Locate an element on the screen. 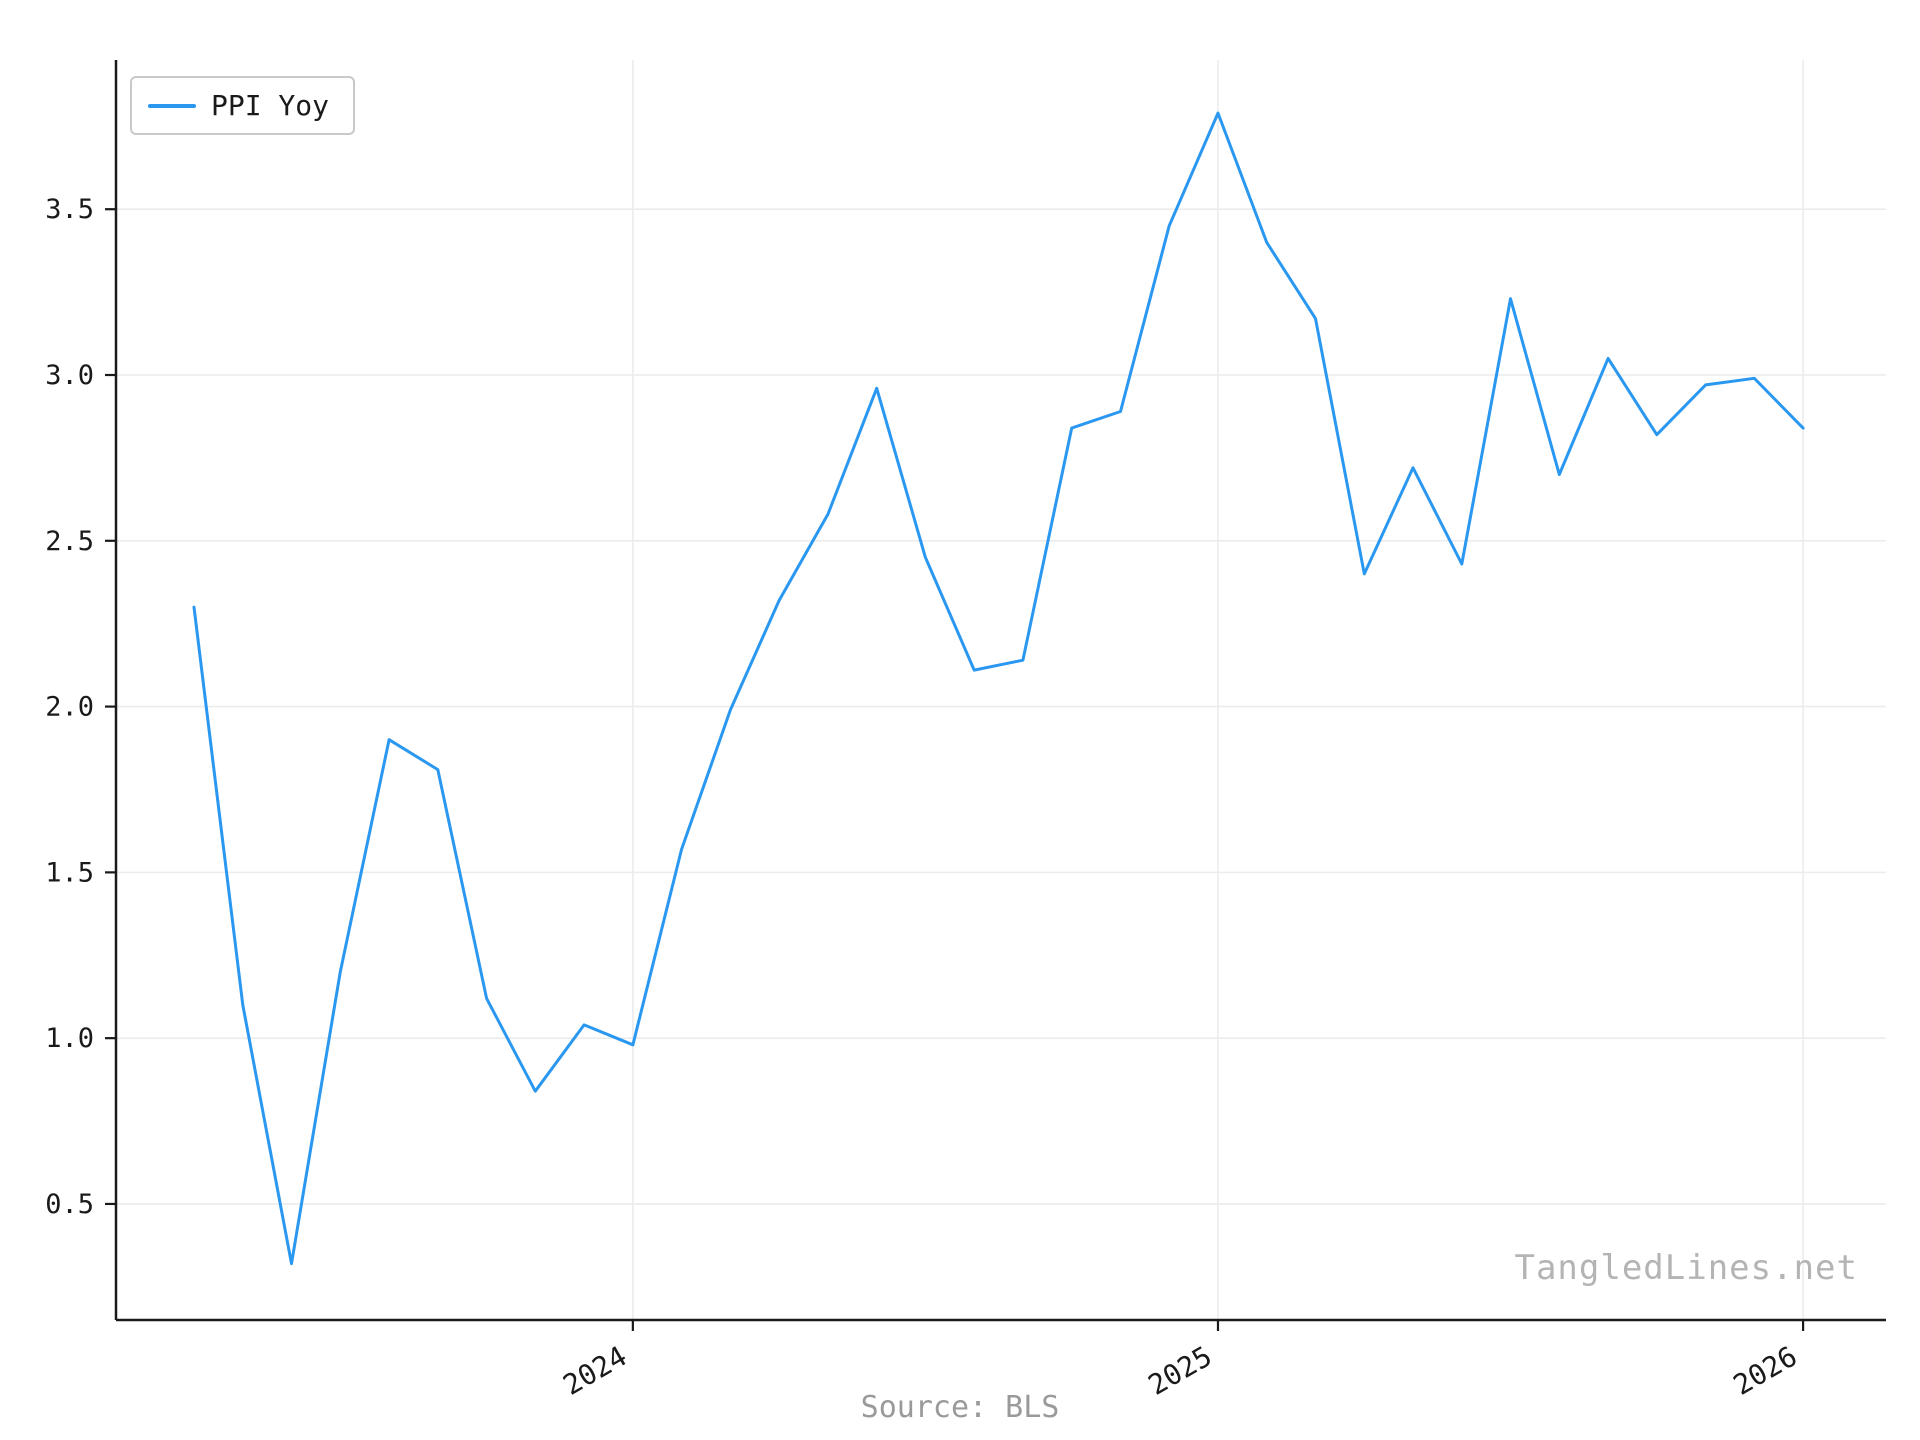  y-tick-label: 0.5 is located at coordinates (69, 1204).